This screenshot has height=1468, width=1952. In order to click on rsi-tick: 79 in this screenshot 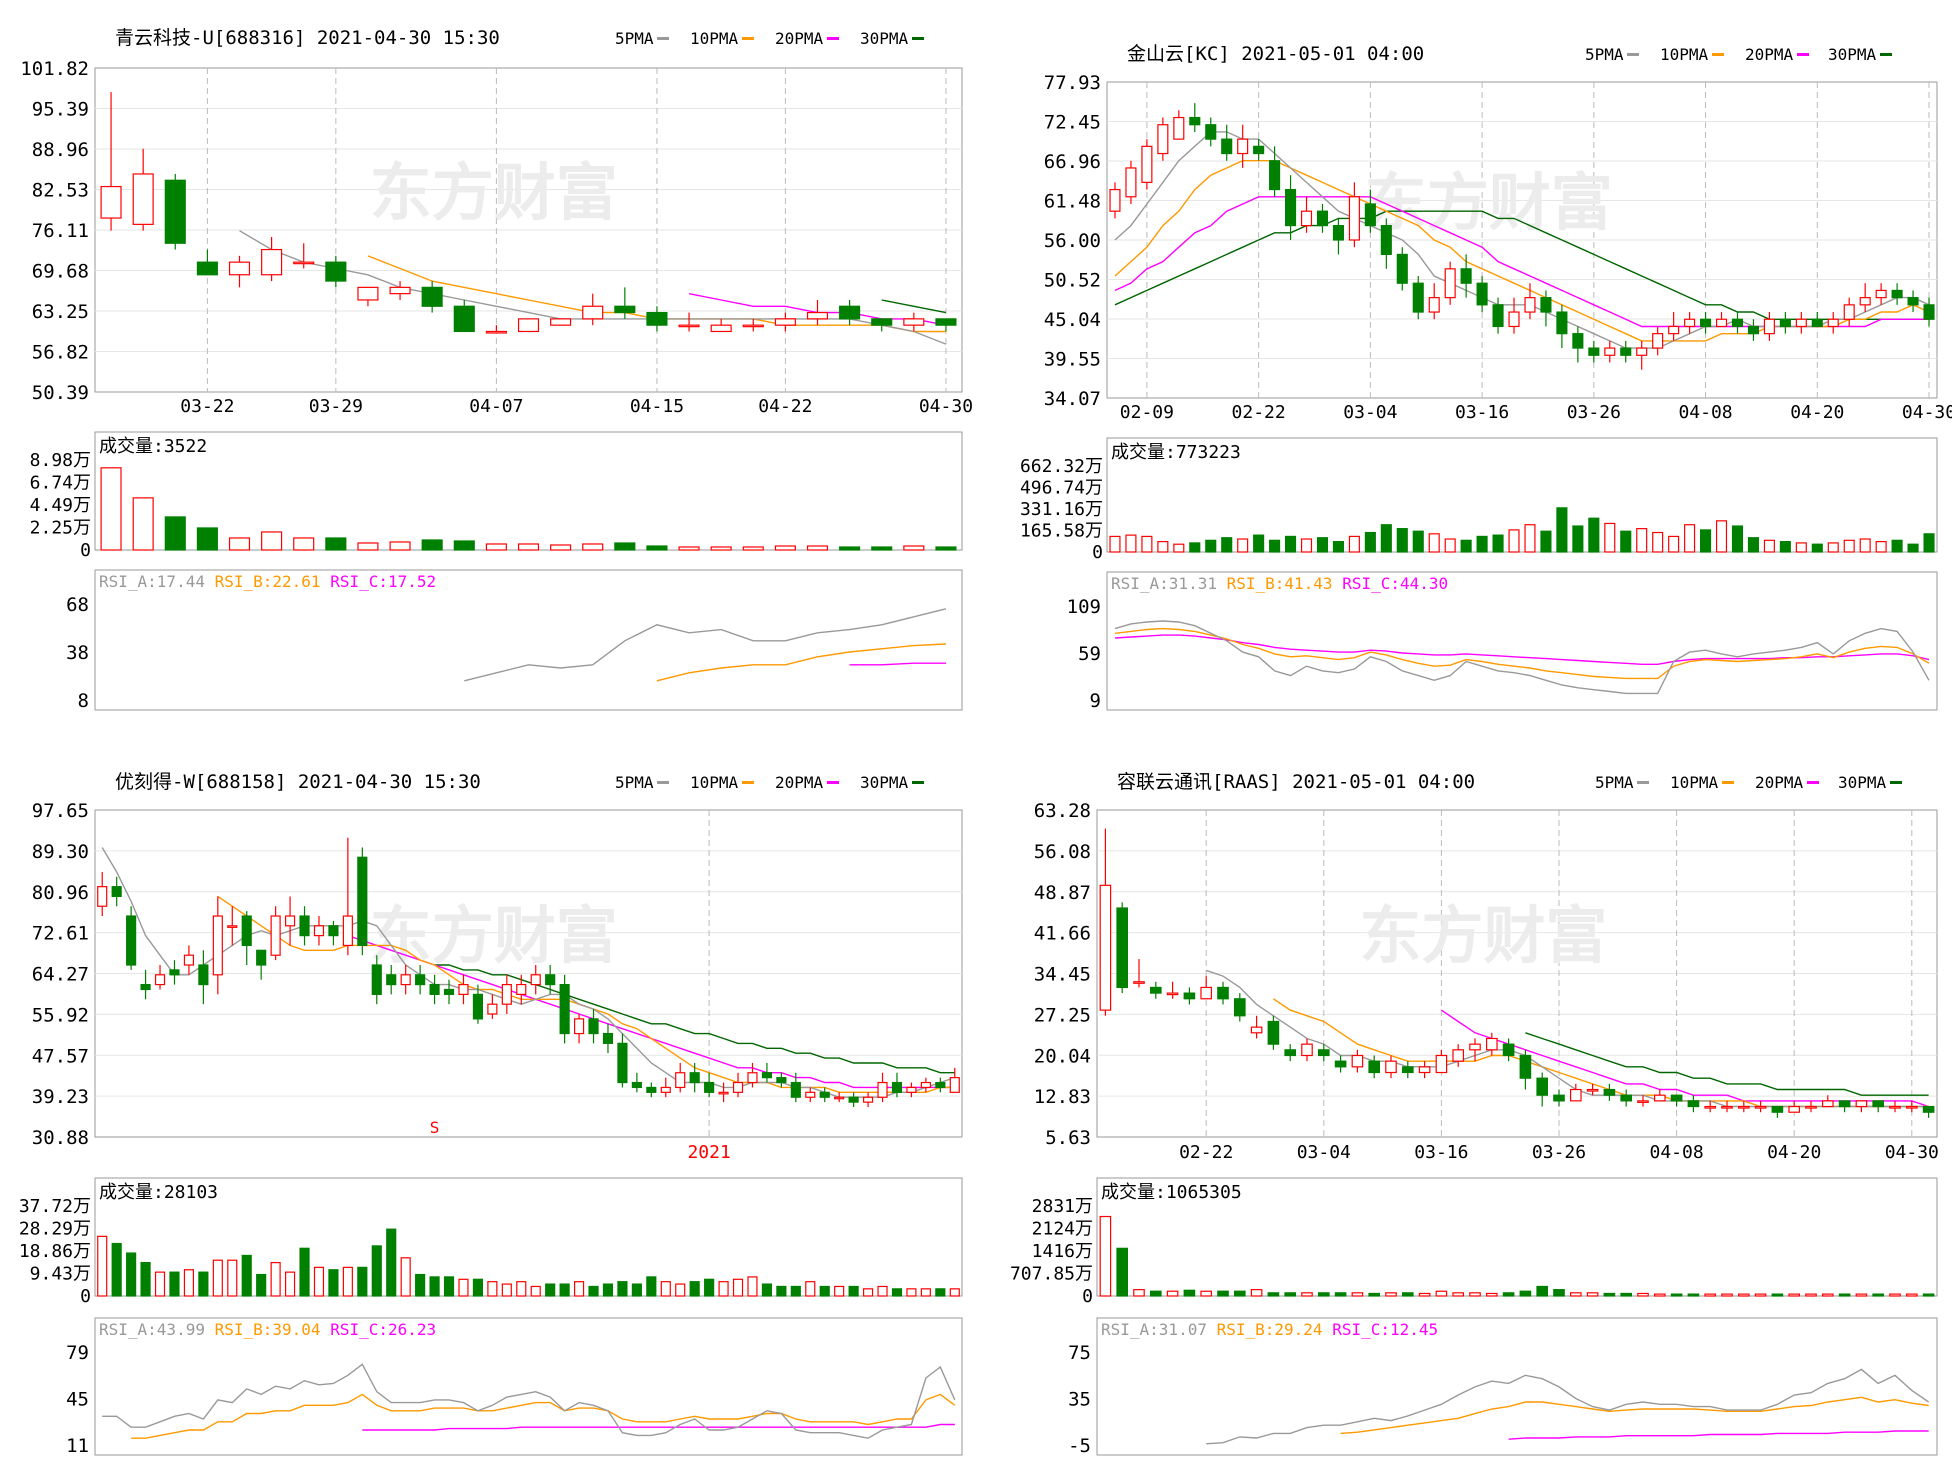, I will do `click(77, 1353)`.